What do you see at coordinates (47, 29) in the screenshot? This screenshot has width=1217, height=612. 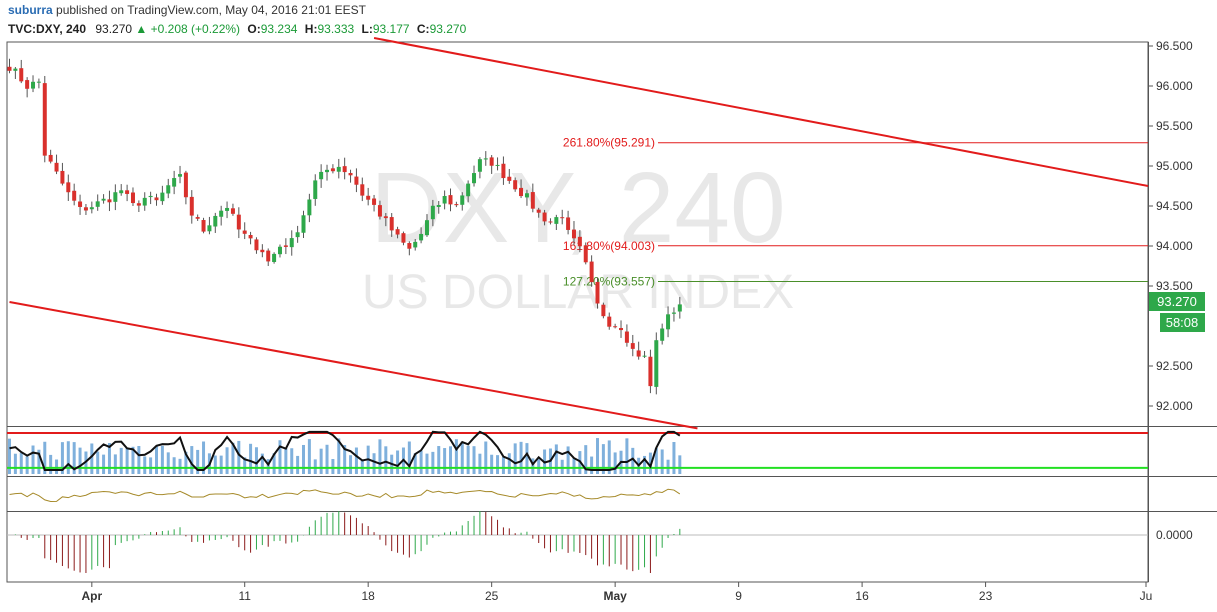 I see `symbol-label: TVC:DXY, 240` at bounding box center [47, 29].